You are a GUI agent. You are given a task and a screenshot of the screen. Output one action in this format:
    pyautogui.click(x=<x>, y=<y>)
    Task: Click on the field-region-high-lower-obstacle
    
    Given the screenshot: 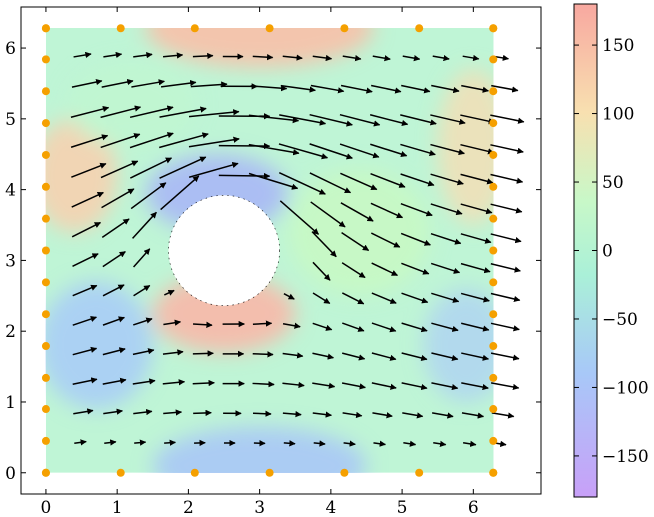 What is the action you would take?
    pyautogui.click(x=224, y=313)
    